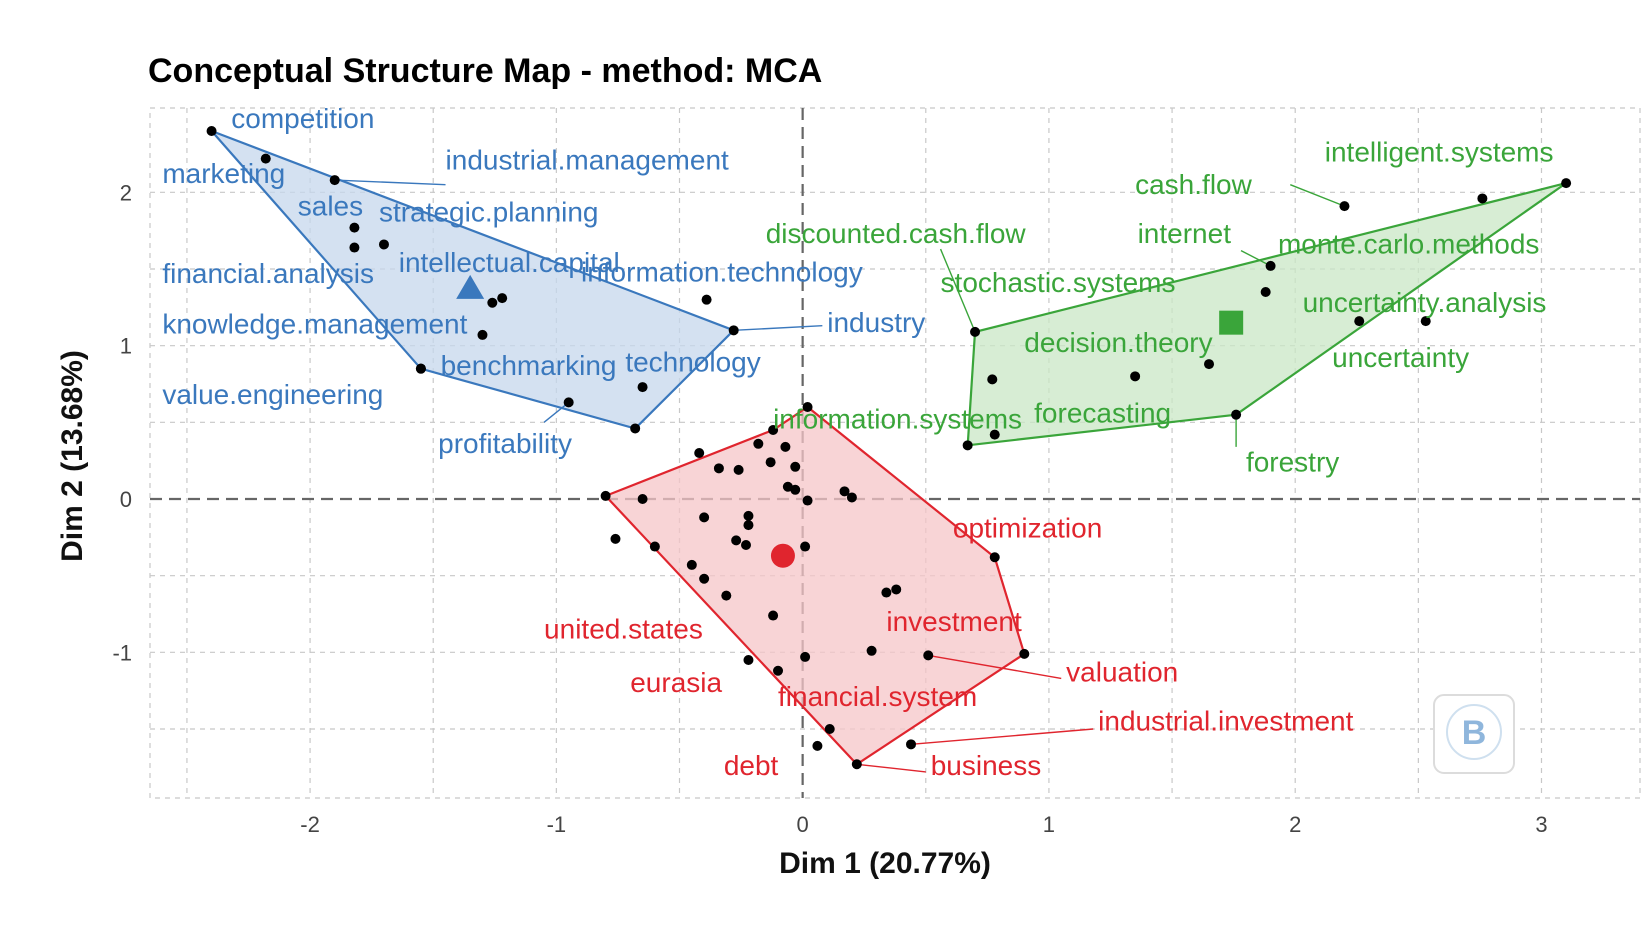  Describe the element at coordinates (642, 387) in the screenshot. I see `point-technology` at that location.